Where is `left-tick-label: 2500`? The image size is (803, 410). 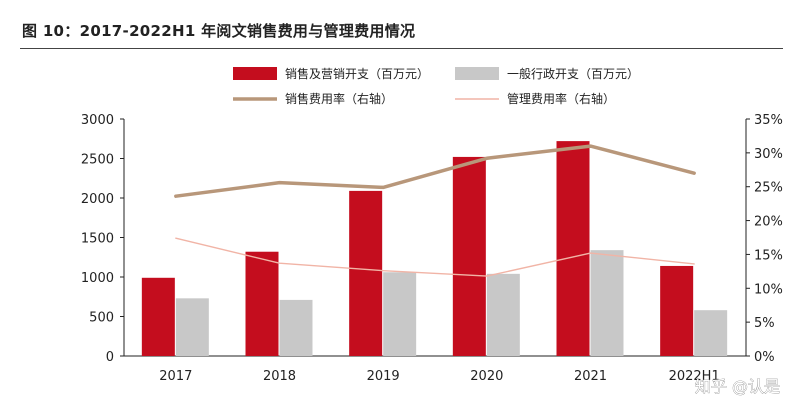
left-tick-label: 2500 is located at coordinates (97, 160).